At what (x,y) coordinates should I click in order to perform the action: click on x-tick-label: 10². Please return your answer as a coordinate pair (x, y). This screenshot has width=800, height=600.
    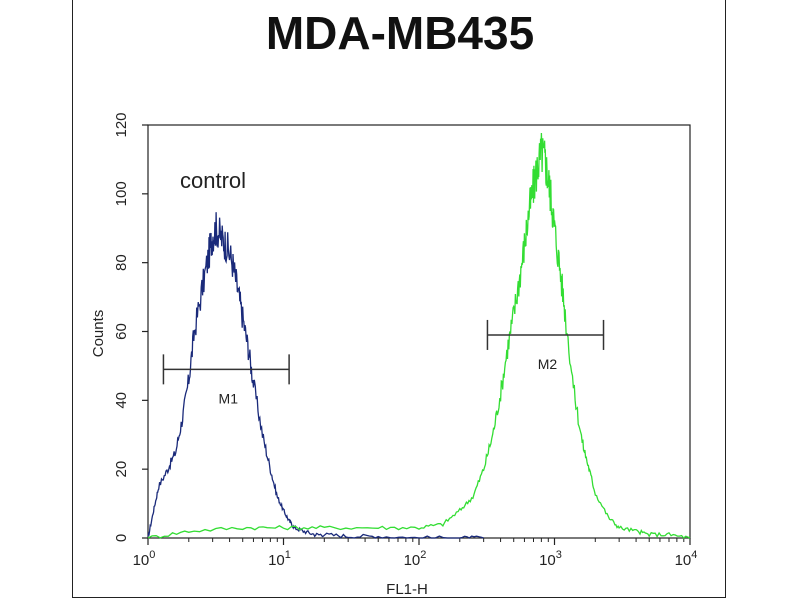
    Looking at the image, I should click on (415, 559).